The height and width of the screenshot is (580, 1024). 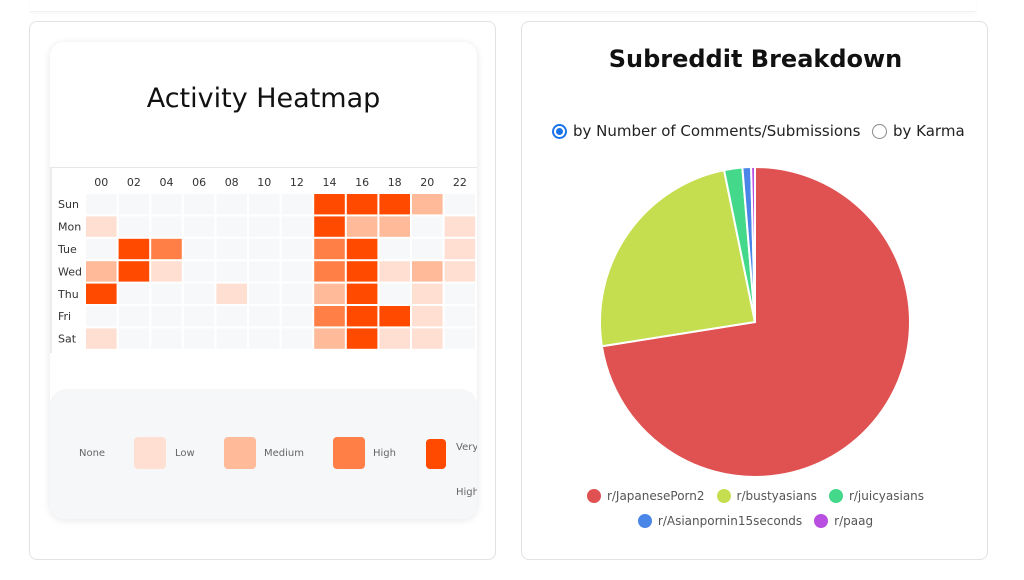 I want to click on legend-dot-icon, so click(x=644, y=521).